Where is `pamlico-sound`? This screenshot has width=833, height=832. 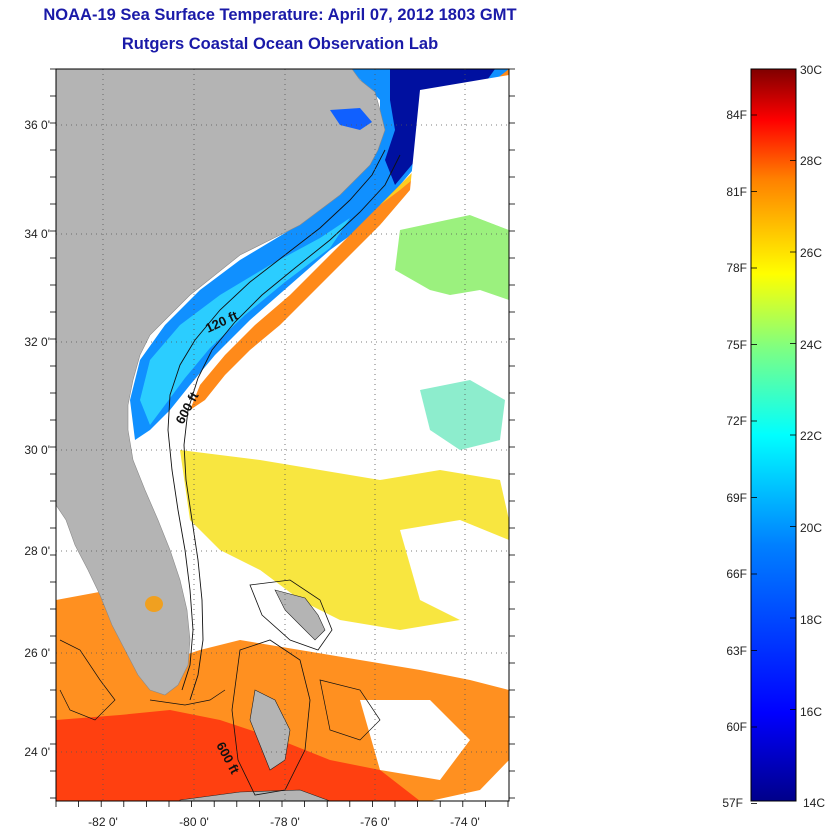
pamlico-sound is located at coordinates (351, 119).